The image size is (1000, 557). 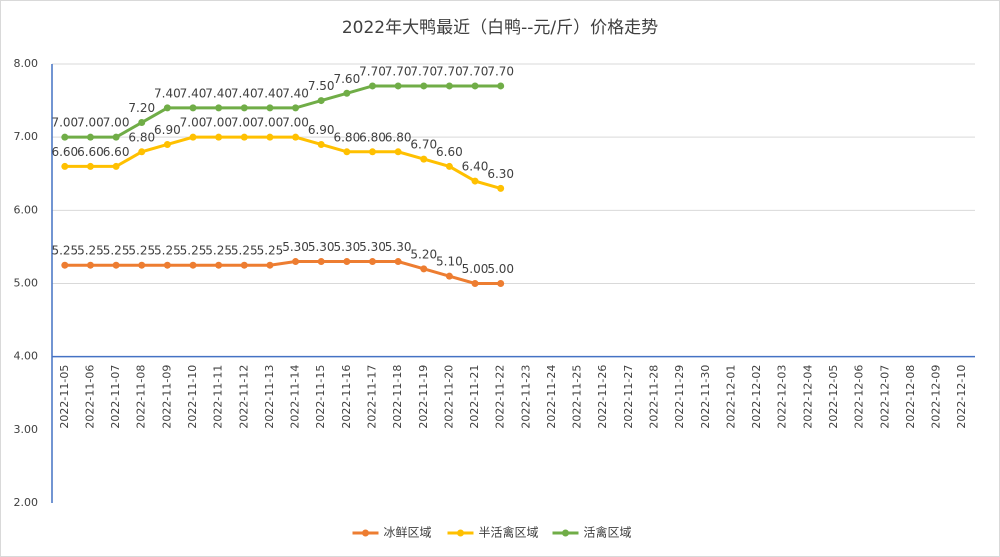 I want to click on x-tick-label: 2022-12-05, so click(x=833, y=397).